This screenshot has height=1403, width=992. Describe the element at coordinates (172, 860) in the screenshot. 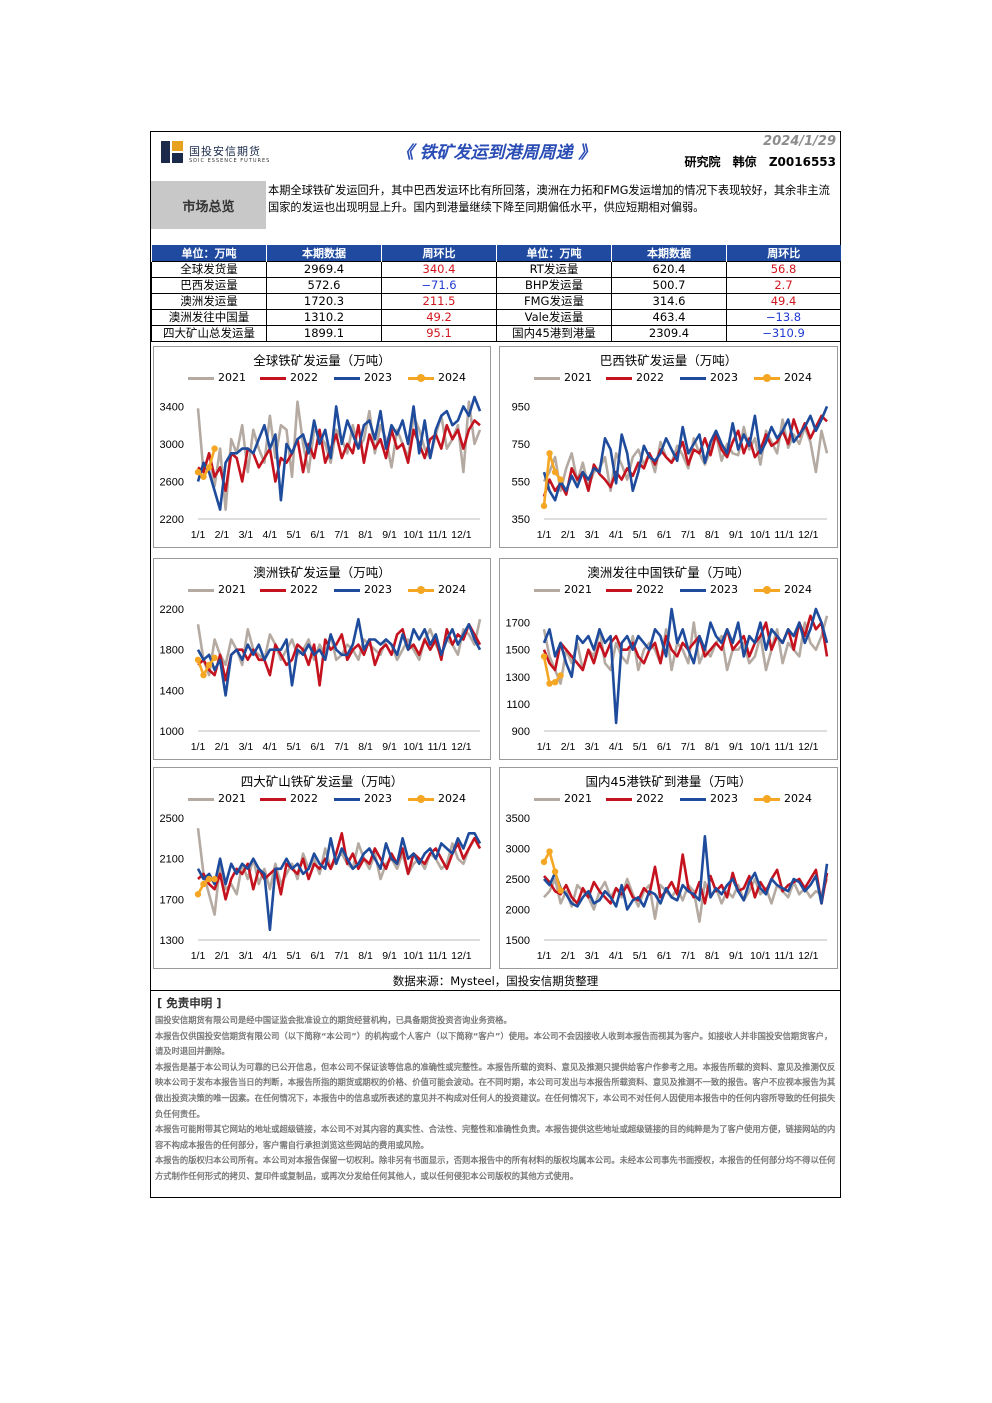

I see `y-tick-label: 2100` at that location.